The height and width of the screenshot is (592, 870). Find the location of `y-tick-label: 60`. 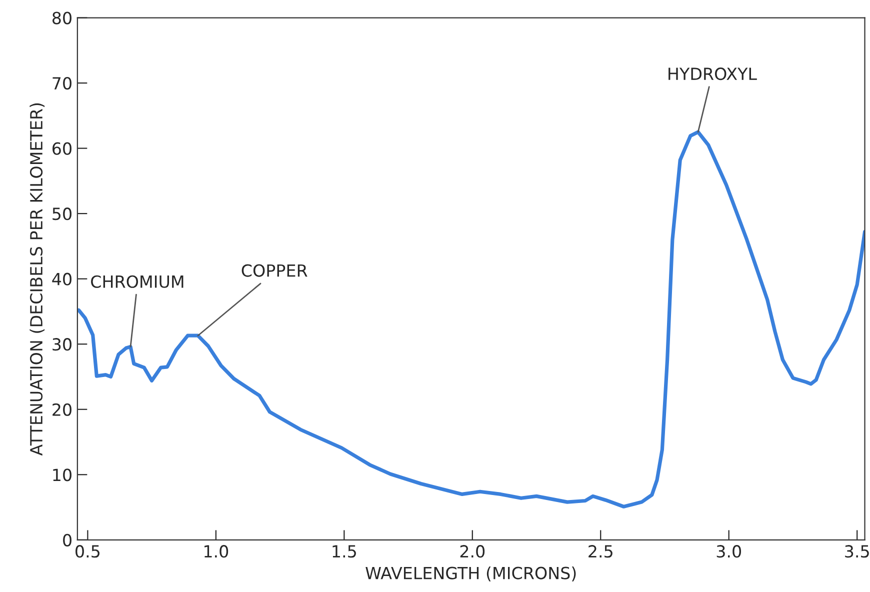

y-tick-label: 60 is located at coordinates (62, 148).